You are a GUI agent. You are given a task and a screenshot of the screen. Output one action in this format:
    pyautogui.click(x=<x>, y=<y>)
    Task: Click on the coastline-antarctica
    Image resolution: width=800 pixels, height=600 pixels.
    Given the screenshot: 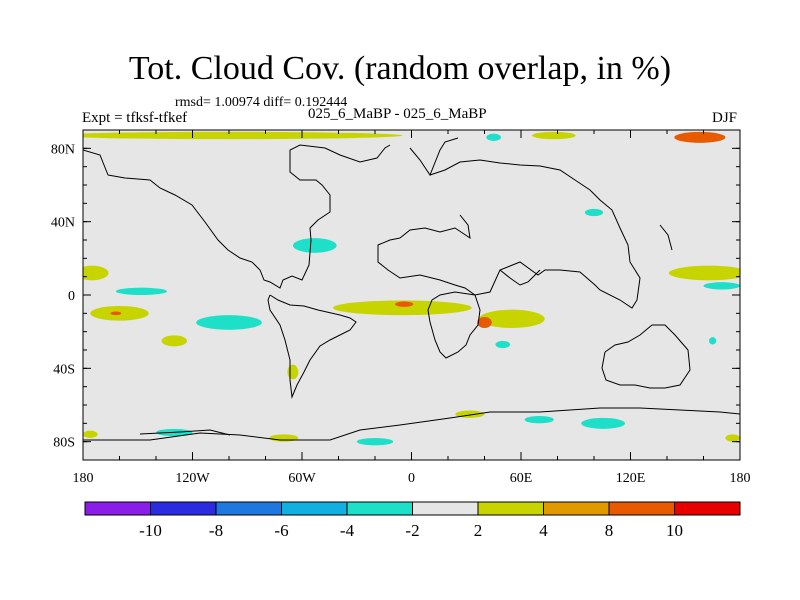 What is the action you would take?
    pyautogui.click(x=411, y=424)
    